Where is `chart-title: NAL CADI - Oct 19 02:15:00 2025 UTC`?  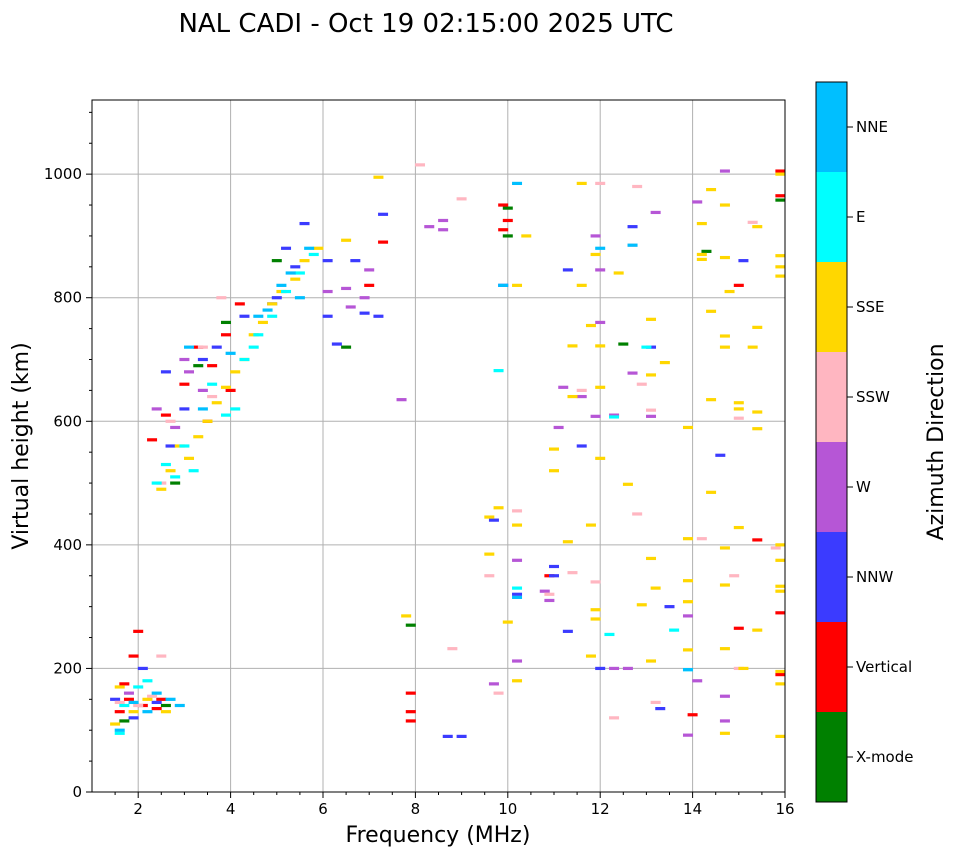 chart-title: NAL CADI - Oct 19 02:15:00 2025 UTC is located at coordinates (425, 24).